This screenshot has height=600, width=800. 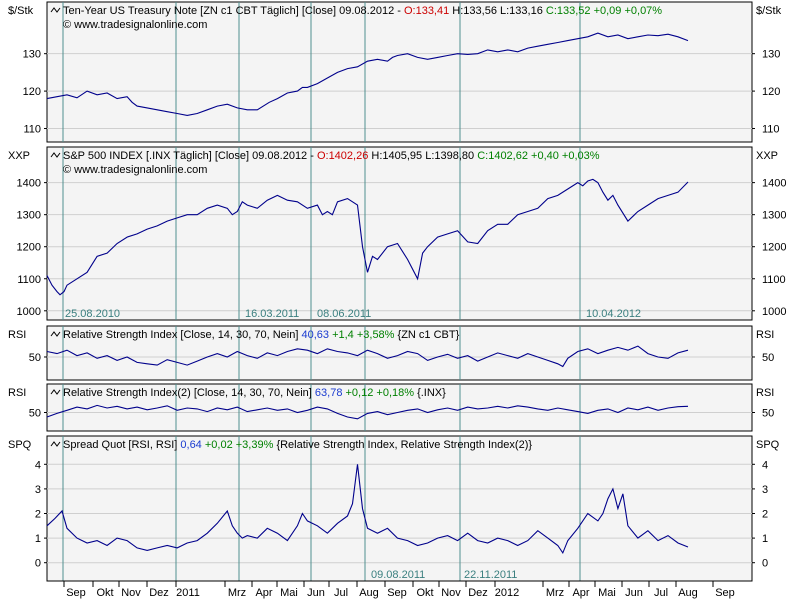 What do you see at coordinates (344, 314) in the screenshot?
I see `date-marker-label: 08.06.2011` at bounding box center [344, 314].